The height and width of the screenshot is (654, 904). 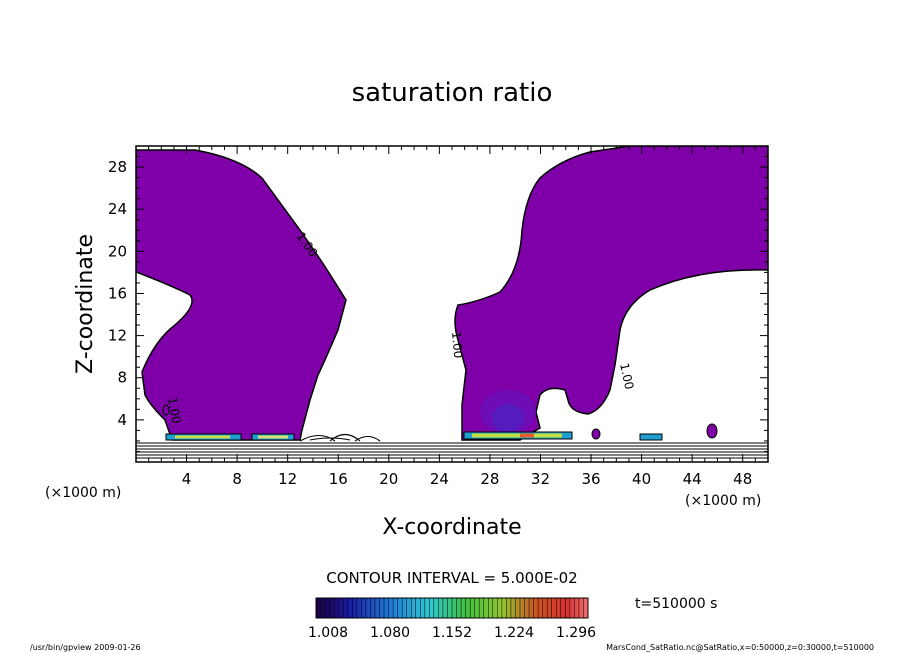 What do you see at coordinates (117, 209) in the screenshot?
I see `y-tick-label: 24` at bounding box center [117, 209].